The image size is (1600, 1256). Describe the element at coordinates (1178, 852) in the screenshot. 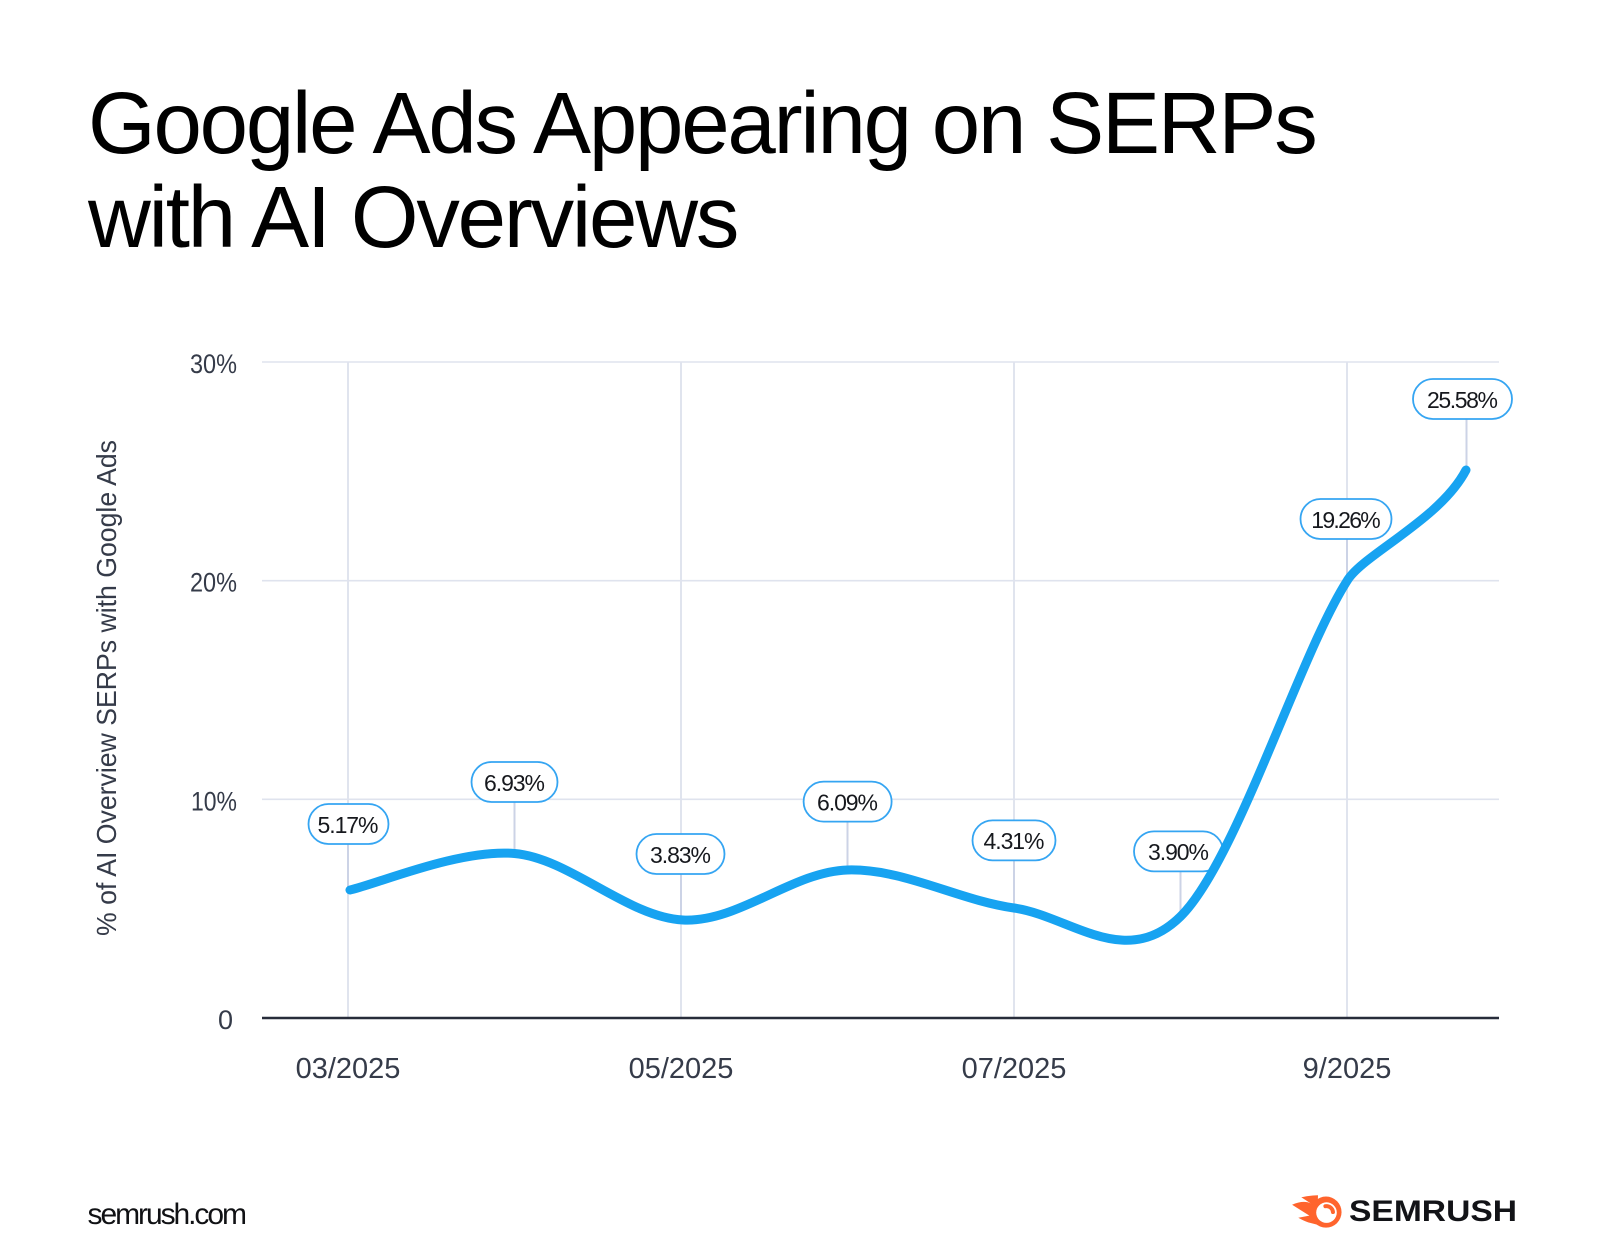

I see `svg-text: 3.90%` at that location.